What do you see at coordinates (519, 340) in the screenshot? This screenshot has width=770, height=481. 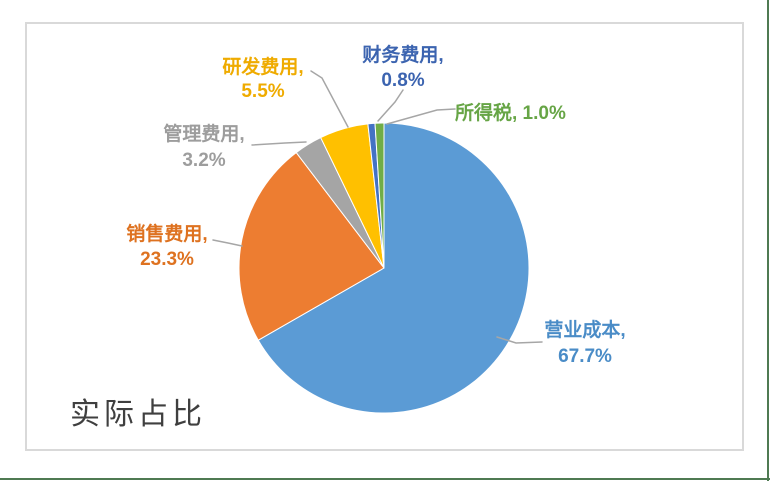 I see `leader-line-operating-cost` at bounding box center [519, 340].